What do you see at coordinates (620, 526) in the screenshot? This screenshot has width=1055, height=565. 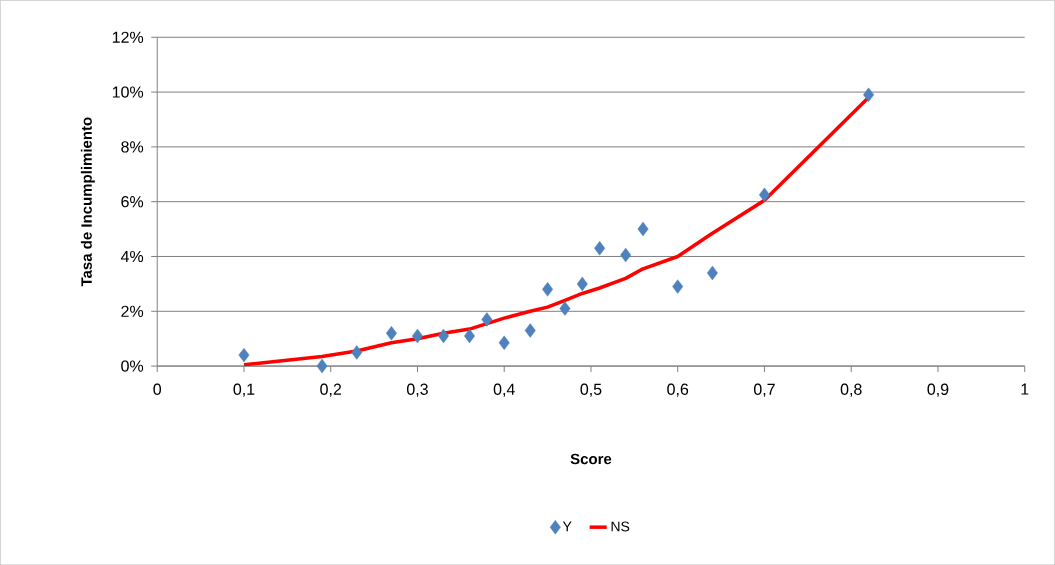 I see `legend-label: NS` at bounding box center [620, 526].